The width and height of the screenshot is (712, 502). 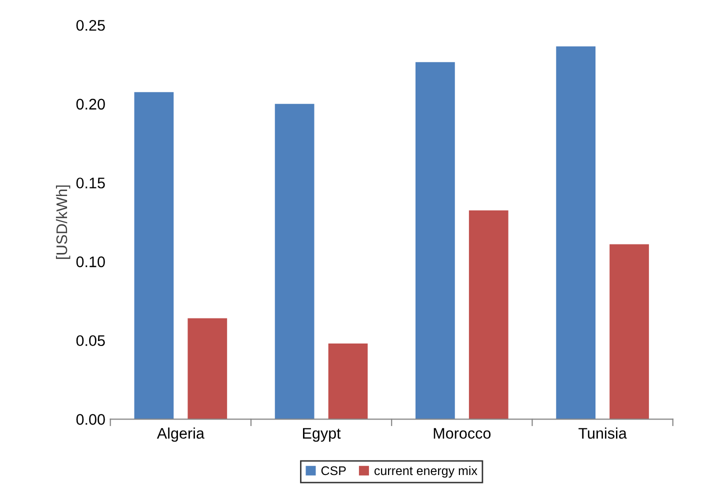 I want to click on x-tick-label: Morocco, so click(x=462, y=433).